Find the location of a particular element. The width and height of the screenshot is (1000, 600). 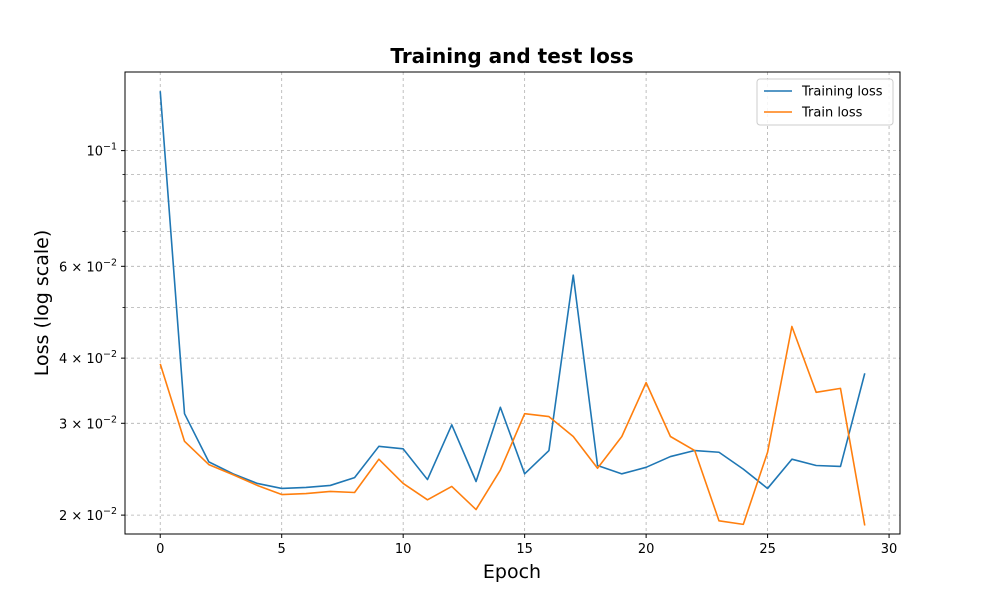

legend-label: Train loss is located at coordinates (832, 113).